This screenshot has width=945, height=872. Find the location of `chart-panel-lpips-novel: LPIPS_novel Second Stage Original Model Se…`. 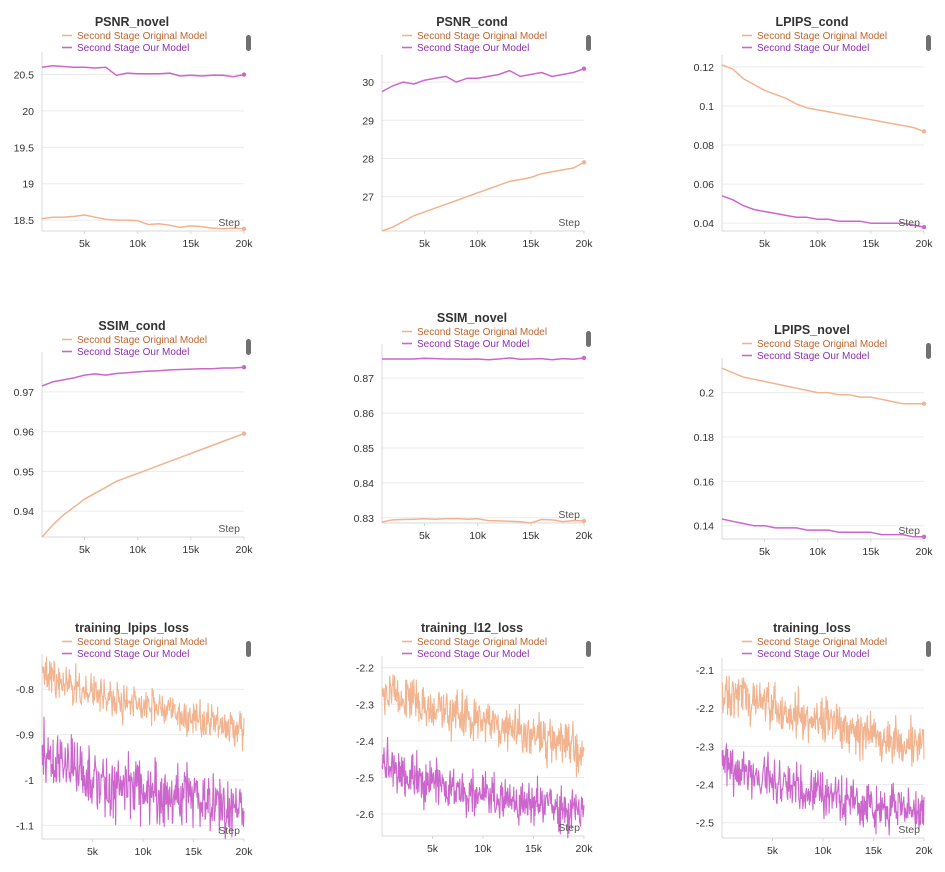

chart-panel-lpips-novel: LPIPS_novel Second Stage Original Model Se… is located at coordinates (810, 441).